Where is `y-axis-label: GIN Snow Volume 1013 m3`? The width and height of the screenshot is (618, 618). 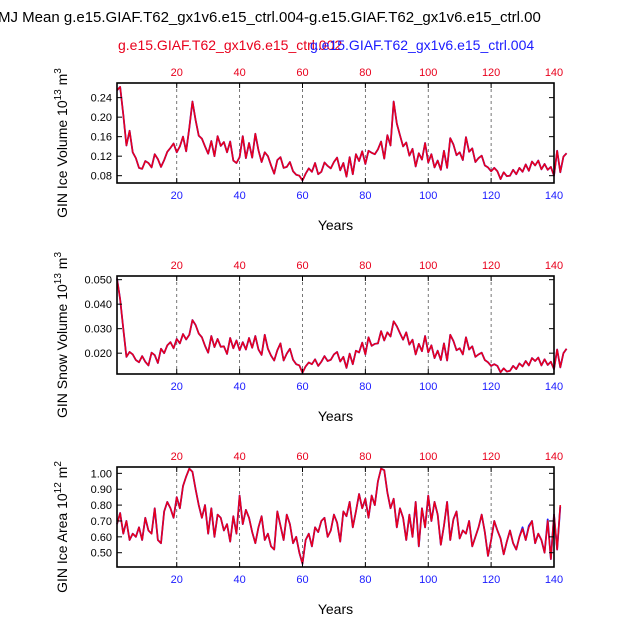
y-axis-label: GIN Snow Volume 1013 m3 is located at coordinates (61, 335).